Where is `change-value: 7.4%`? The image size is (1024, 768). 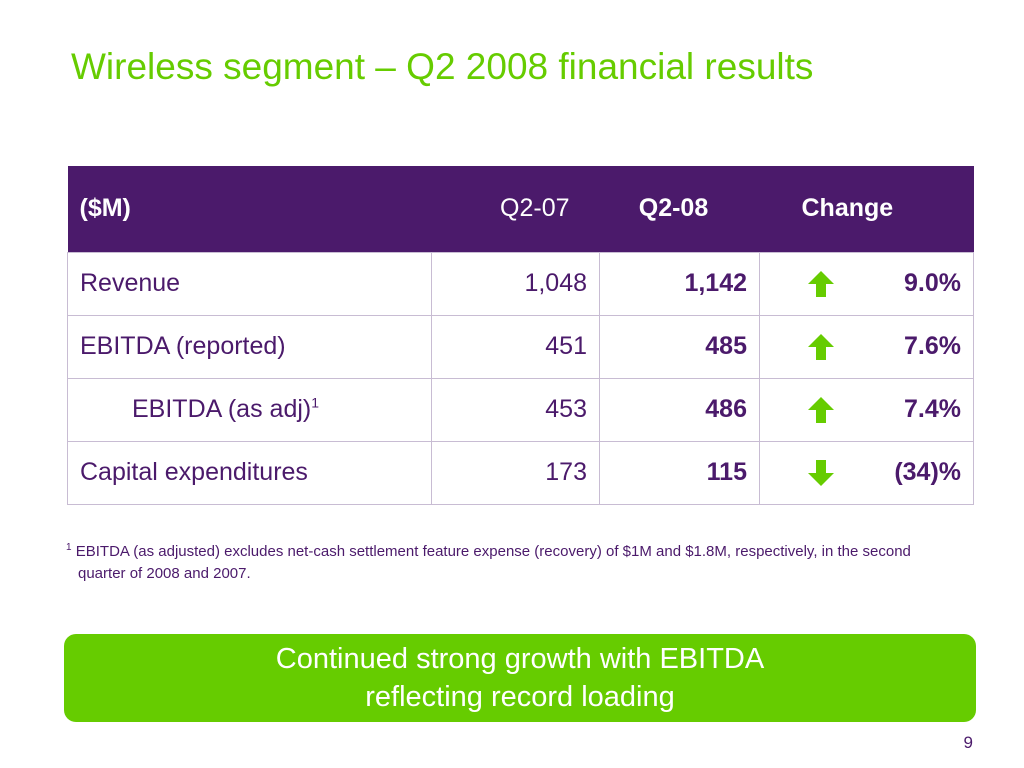 change-value: 7.4% is located at coordinates (932, 409).